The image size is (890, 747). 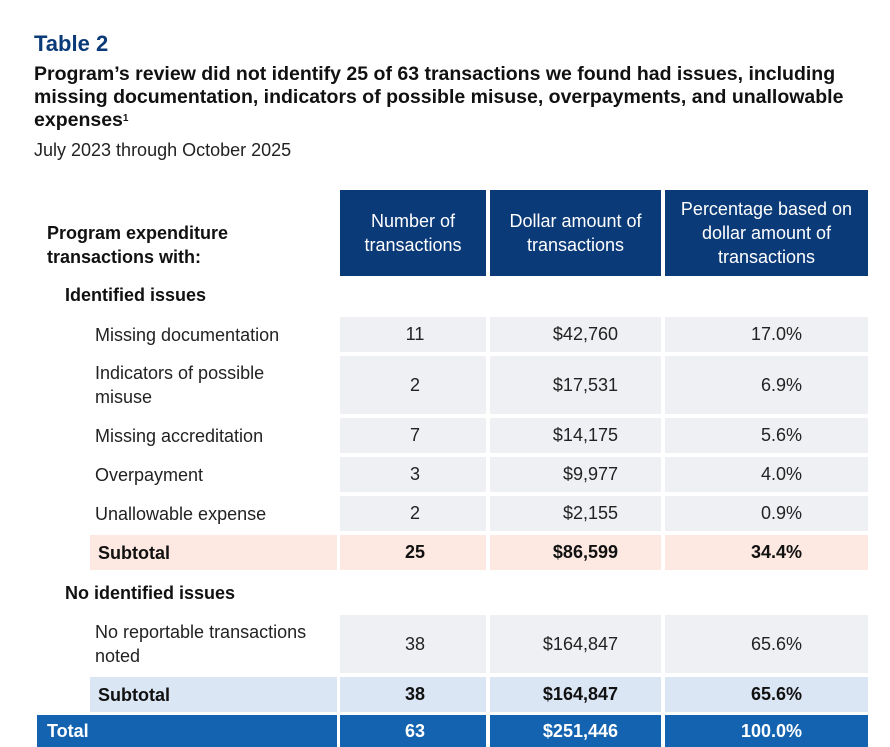 What do you see at coordinates (179, 435) in the screenshot?
I see `row-label: Missing accreditation` at bounding box center [179, 435].